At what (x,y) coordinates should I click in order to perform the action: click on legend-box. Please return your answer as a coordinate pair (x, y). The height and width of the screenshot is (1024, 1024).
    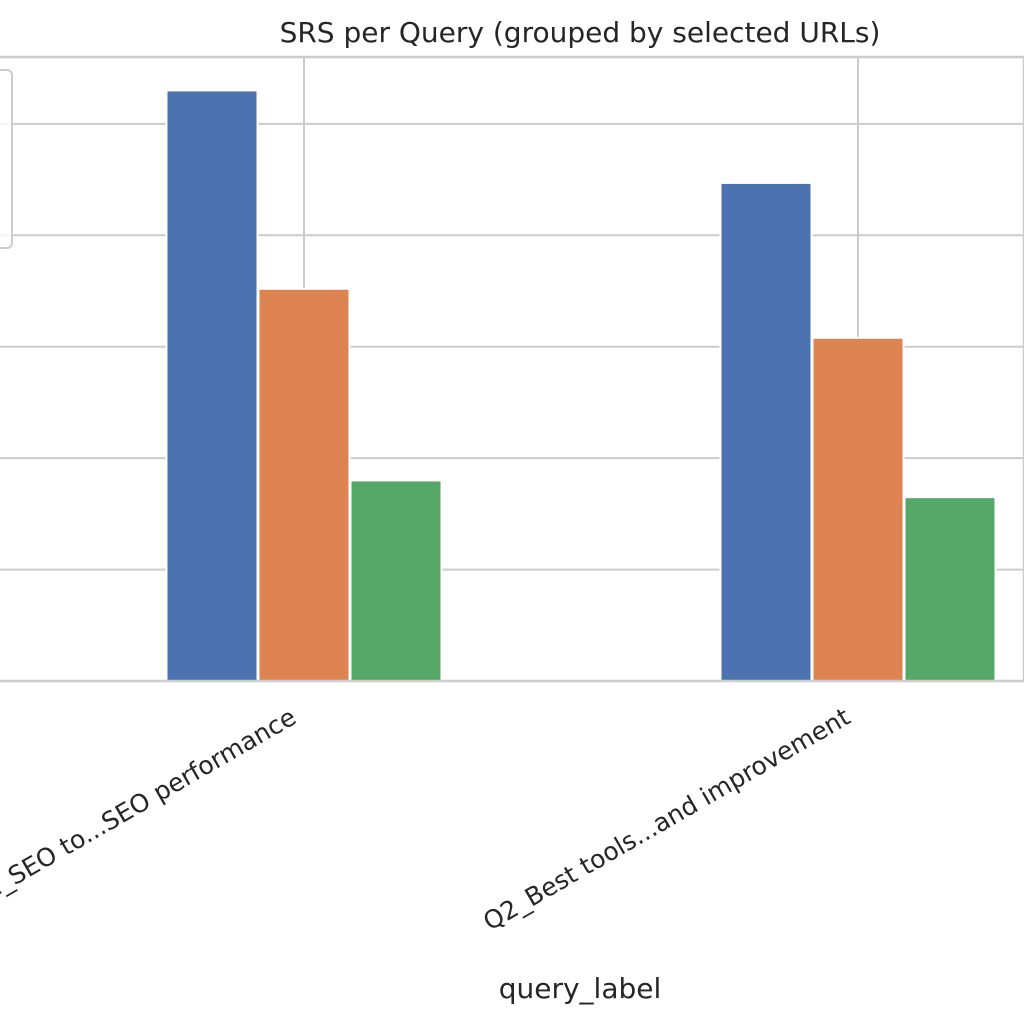
    Looking at the image, I should click on (6, 159).